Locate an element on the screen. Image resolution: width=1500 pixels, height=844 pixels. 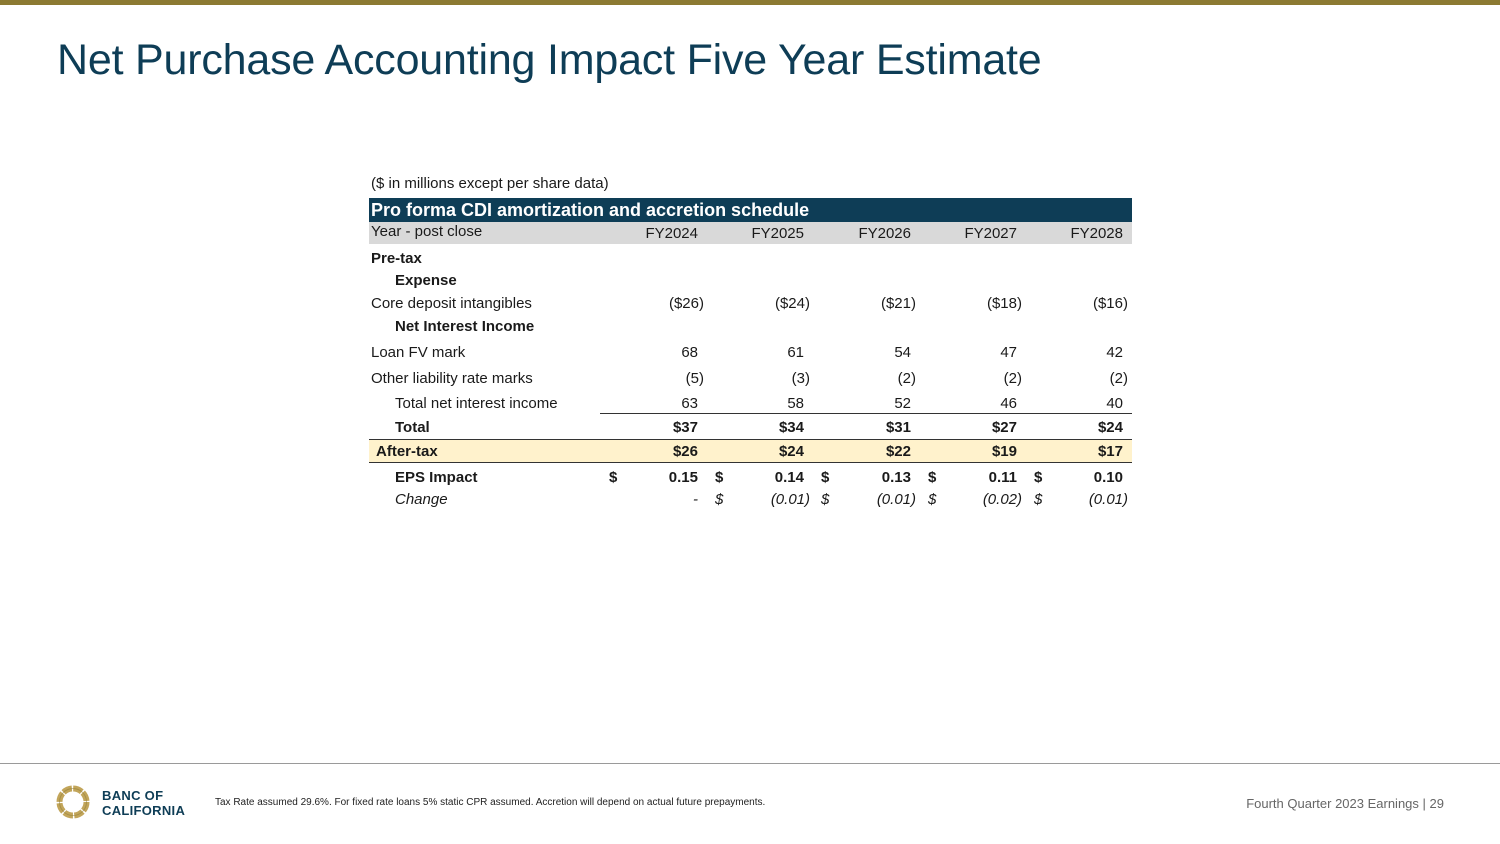
row-label: Core deposit intangibles is located at coordinates (451, 303).